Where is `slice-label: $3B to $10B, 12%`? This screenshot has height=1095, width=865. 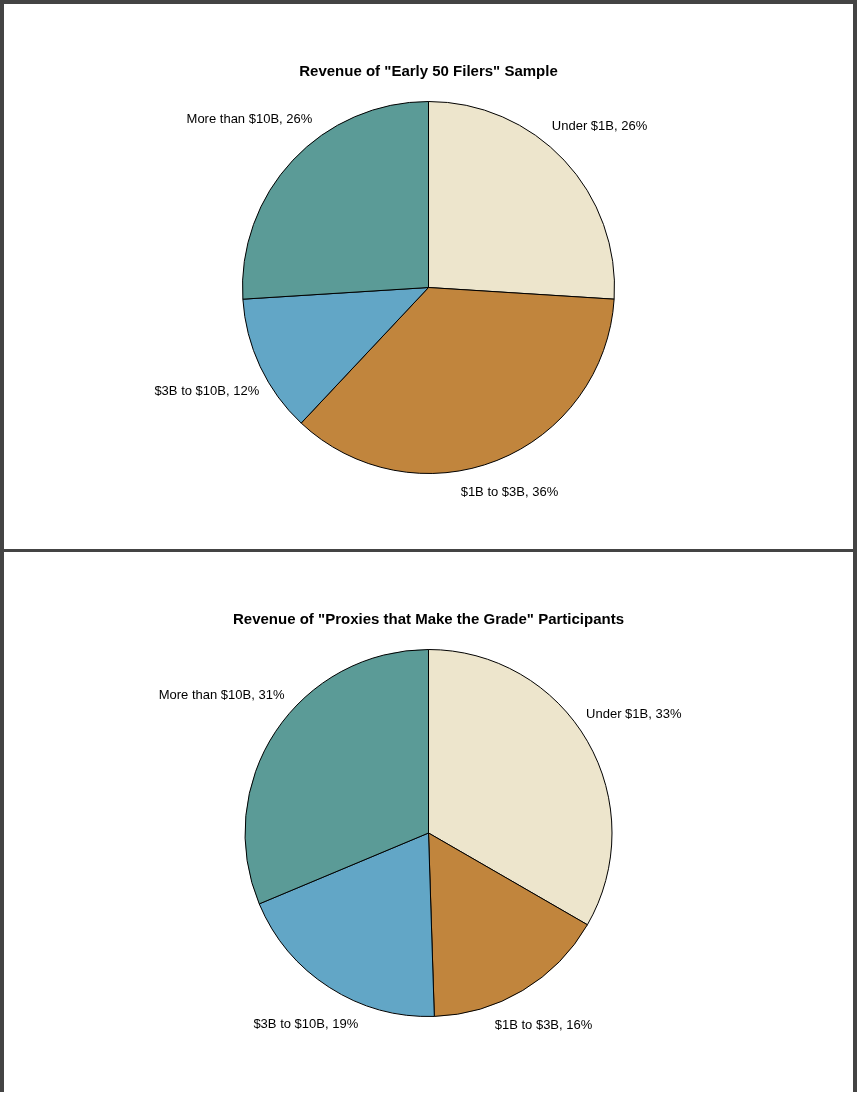 slice-label: $3B to $10B, 12% is located at coordinates (207, 391).